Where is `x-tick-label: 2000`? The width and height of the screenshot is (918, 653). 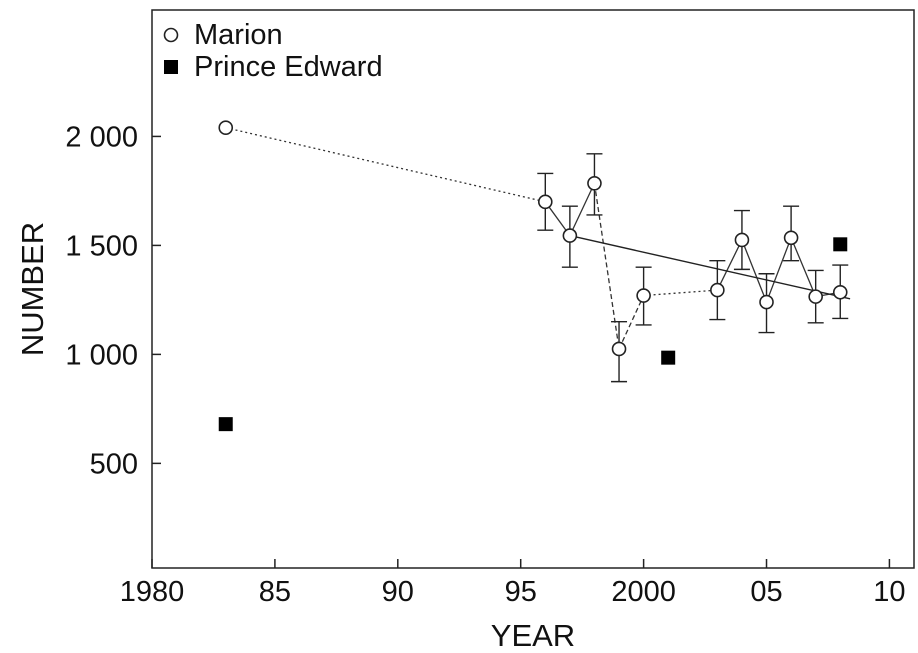
x-tick-label: 2000 is located at coordinates (643, 592).